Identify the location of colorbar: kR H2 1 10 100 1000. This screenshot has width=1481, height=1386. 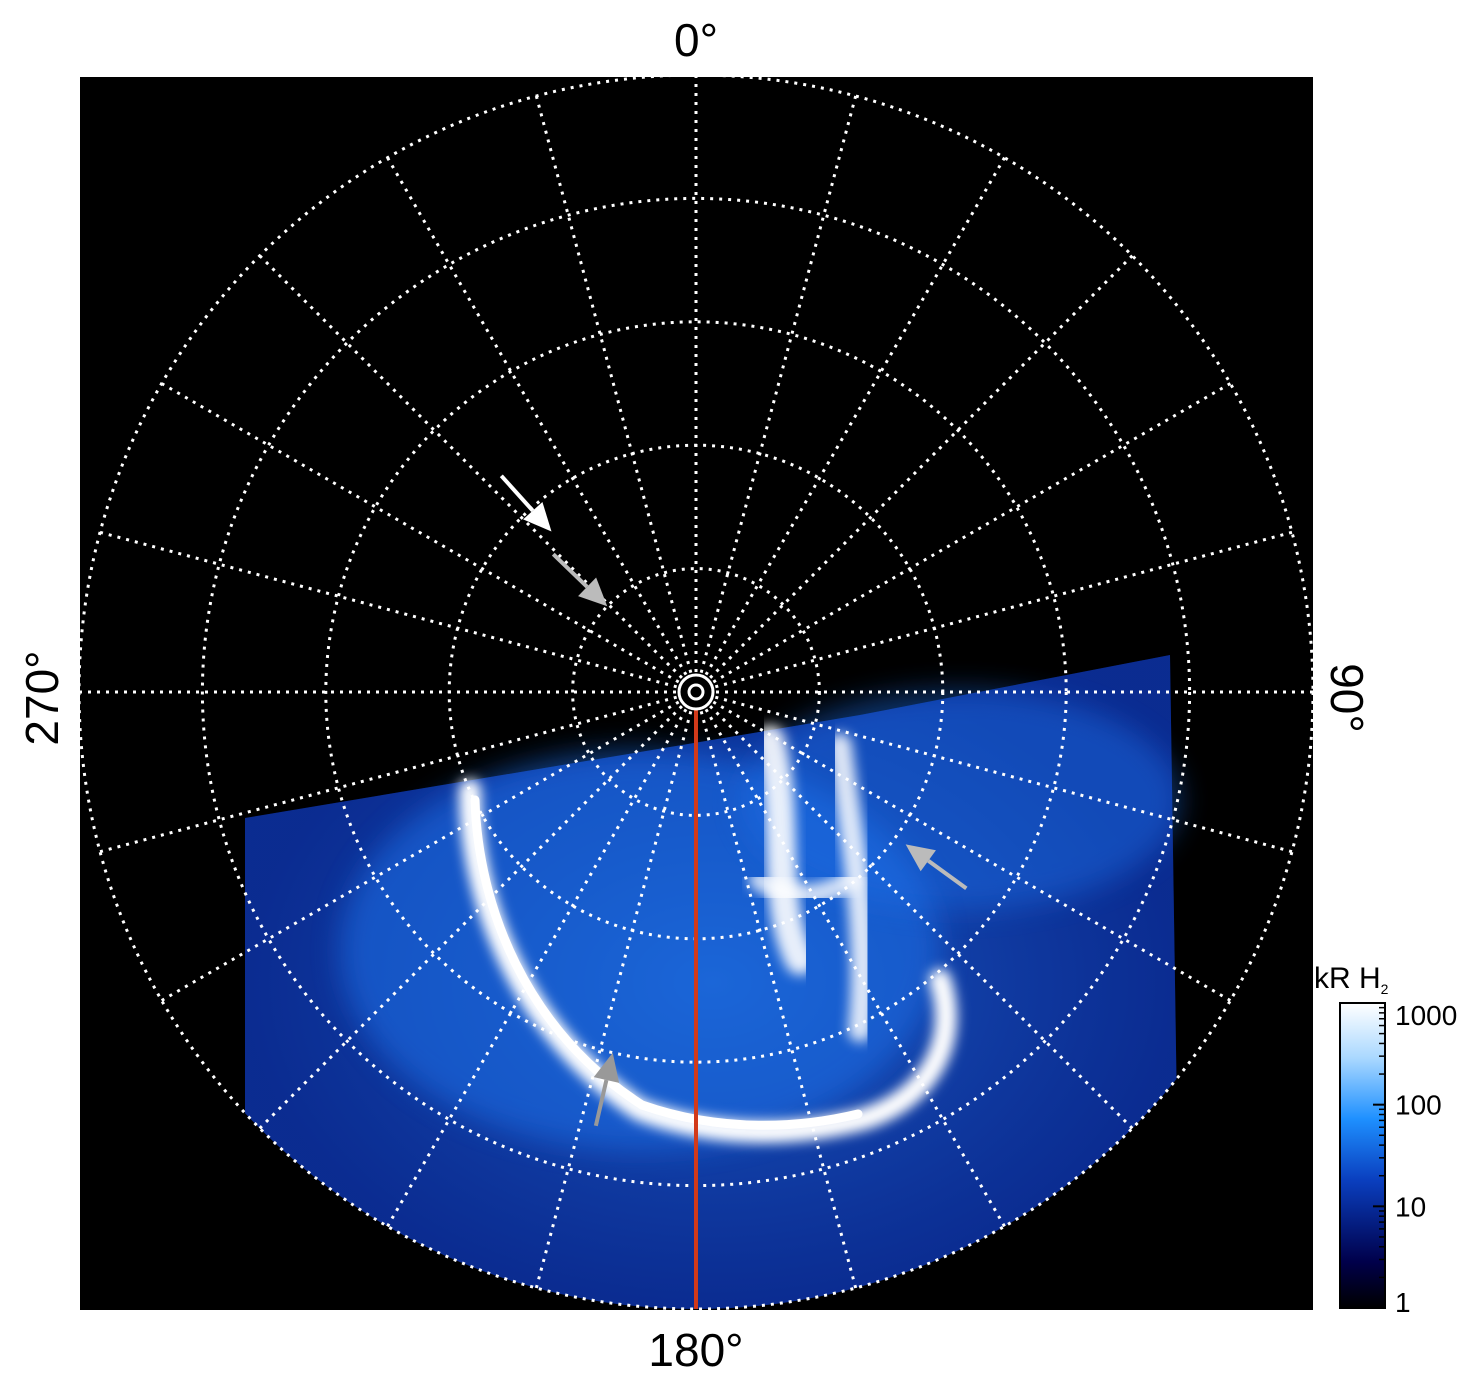
(1385, 1140).